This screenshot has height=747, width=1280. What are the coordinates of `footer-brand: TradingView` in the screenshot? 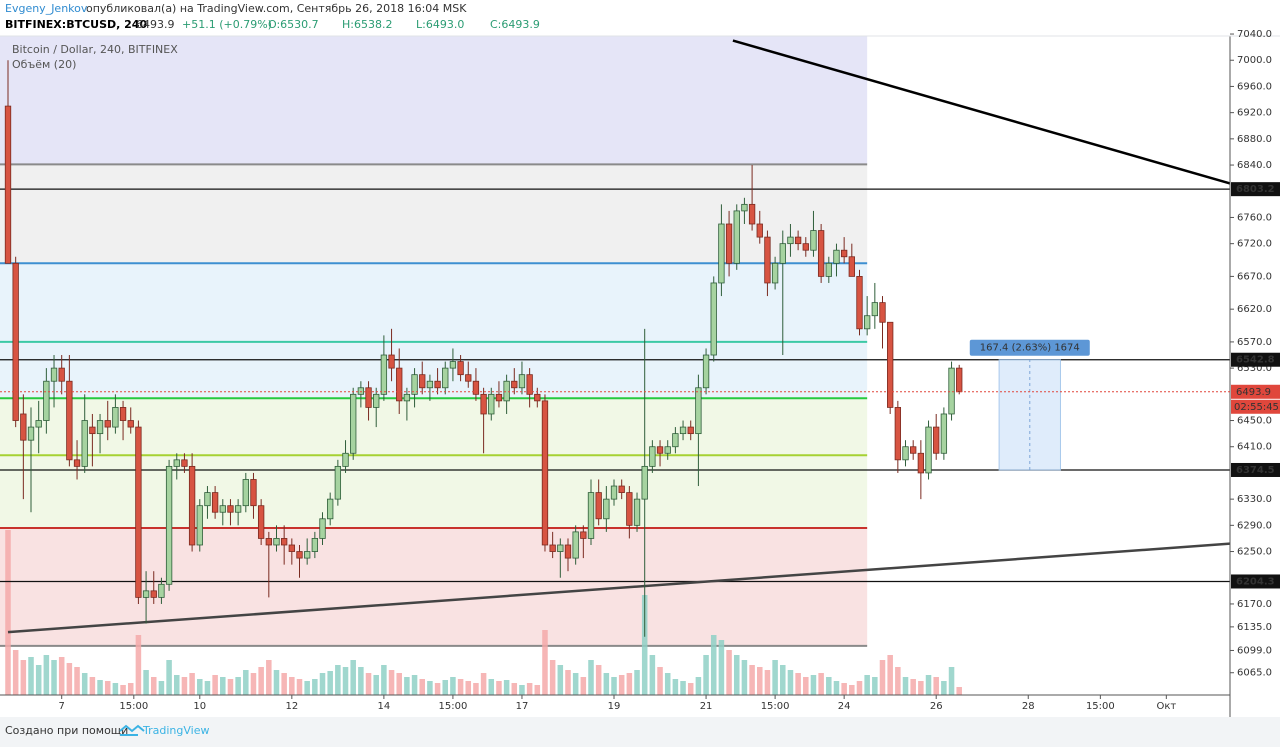 It's located at (175, 730).